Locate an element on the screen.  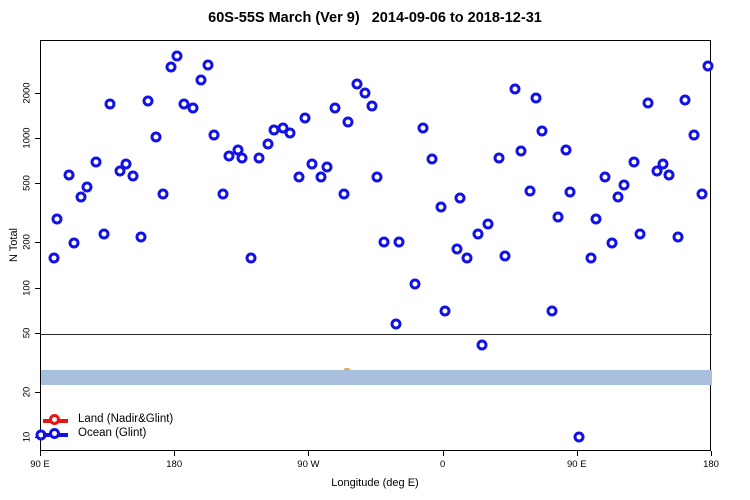
legend-label-land: Land (Nadir&Glint) is located at coordinates (126, 419).